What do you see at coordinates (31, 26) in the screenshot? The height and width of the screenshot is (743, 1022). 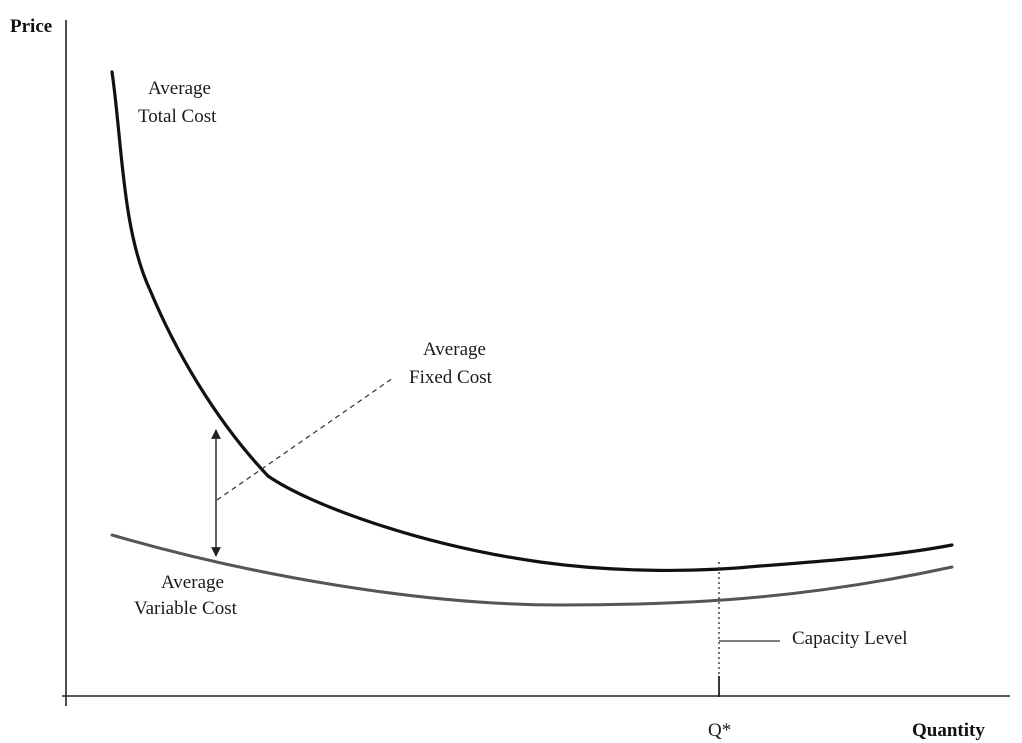 I see `y-axis-label: Price` at bounding box center [31, 26].